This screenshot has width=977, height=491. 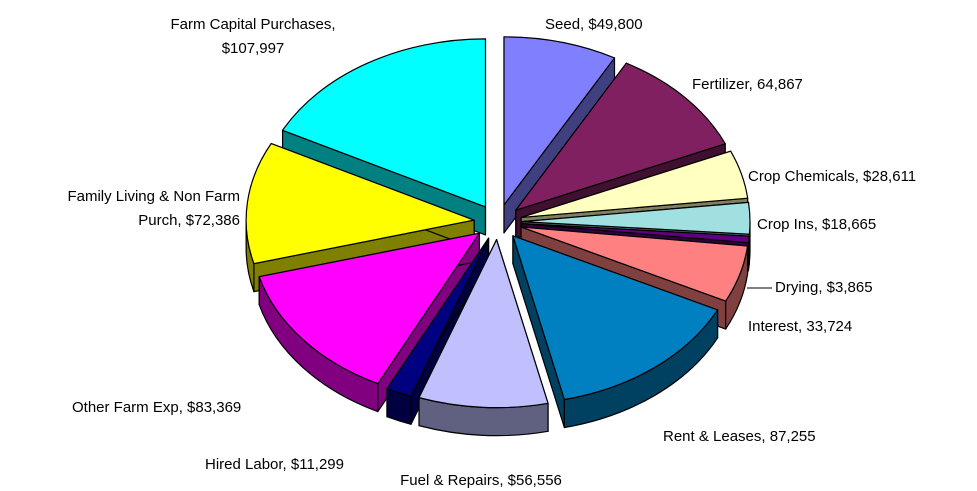 What do you see at coordinates (253, 48) in the screenshot?
I see `label-line: $107,997` at bounding box center [253, 48].